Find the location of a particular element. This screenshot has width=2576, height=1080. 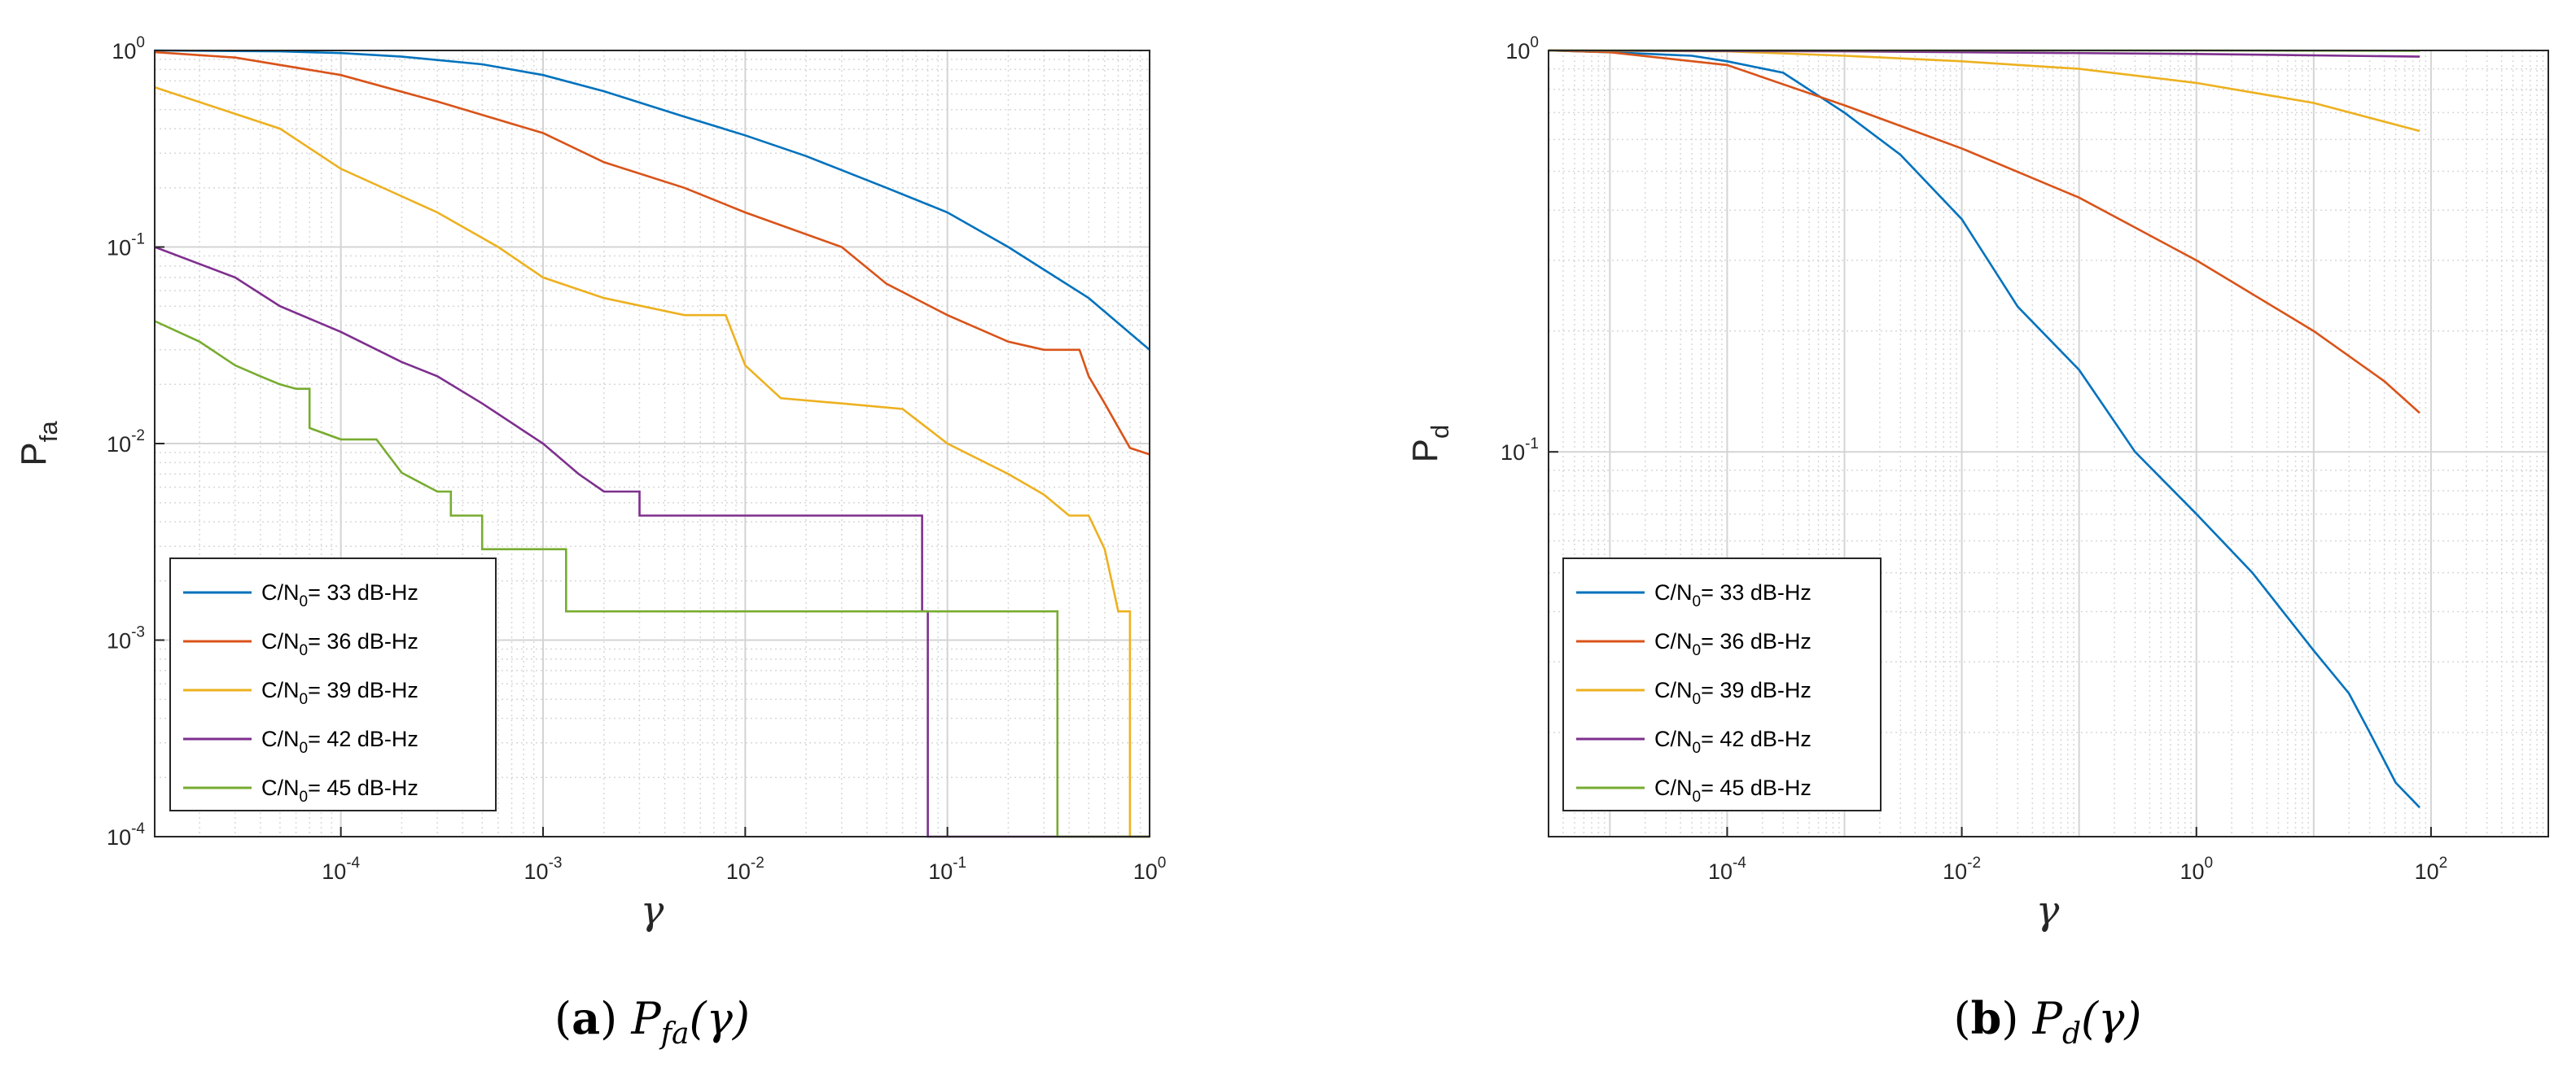

y-tick-label: 10⁻⁴ is located at coordinates (126, 835).